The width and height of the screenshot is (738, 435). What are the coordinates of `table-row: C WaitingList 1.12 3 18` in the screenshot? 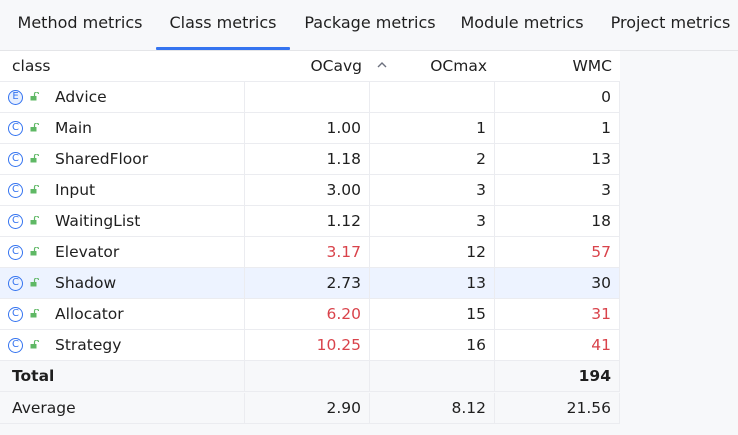 It's located at (310, 221).